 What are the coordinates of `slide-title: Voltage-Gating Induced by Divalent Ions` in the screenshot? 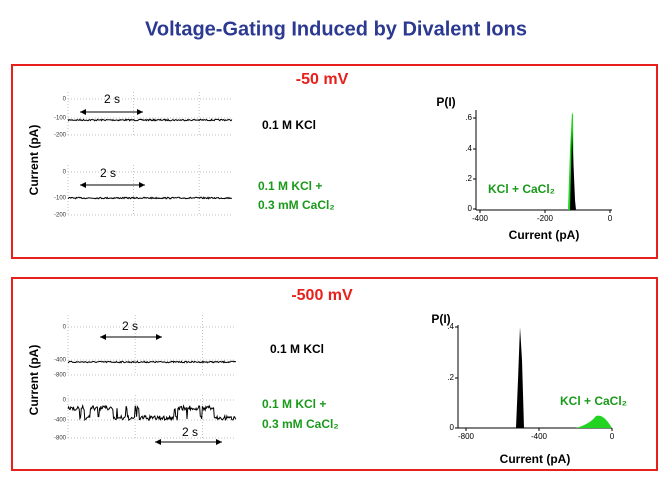 It's located at (336, 29).